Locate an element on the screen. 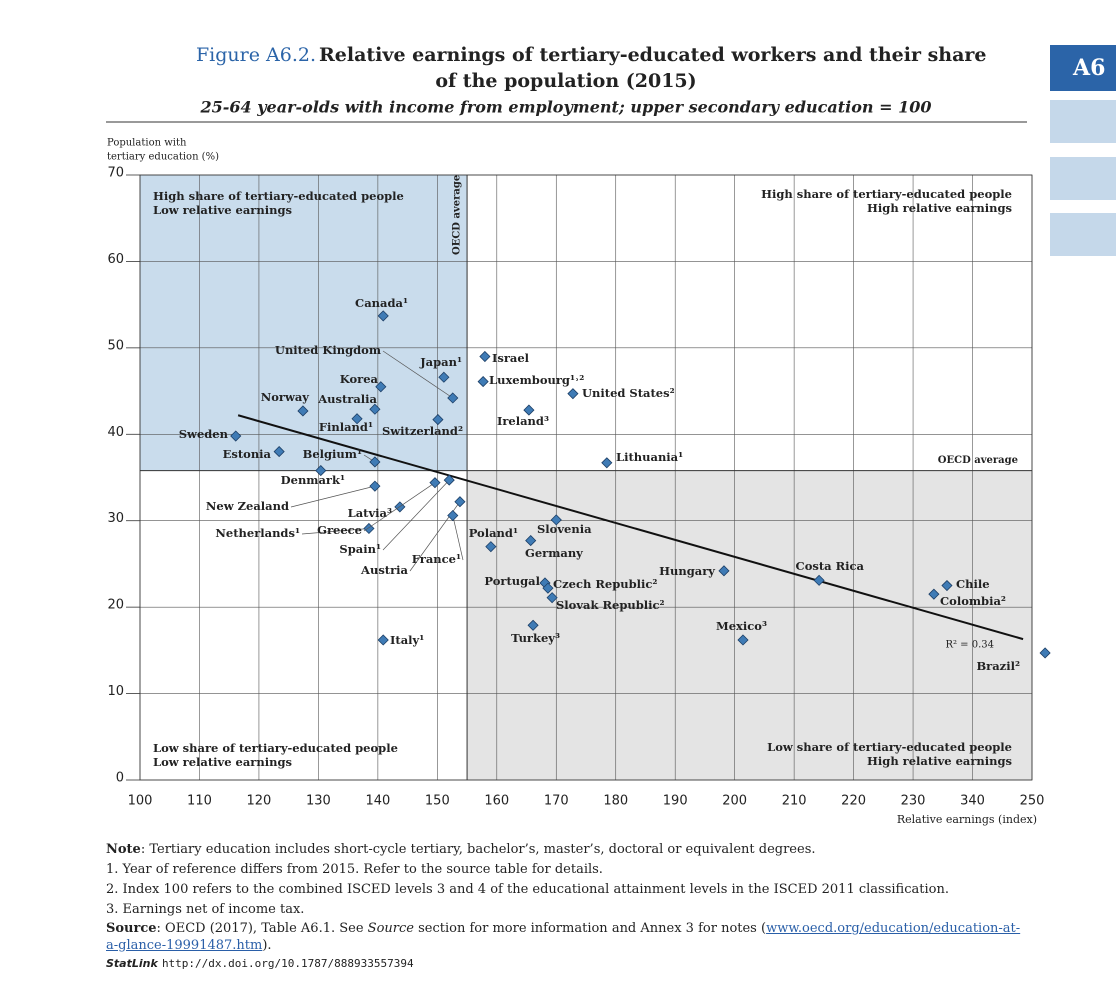  x-tick-label: 180 is located at coordinates (615, 801).